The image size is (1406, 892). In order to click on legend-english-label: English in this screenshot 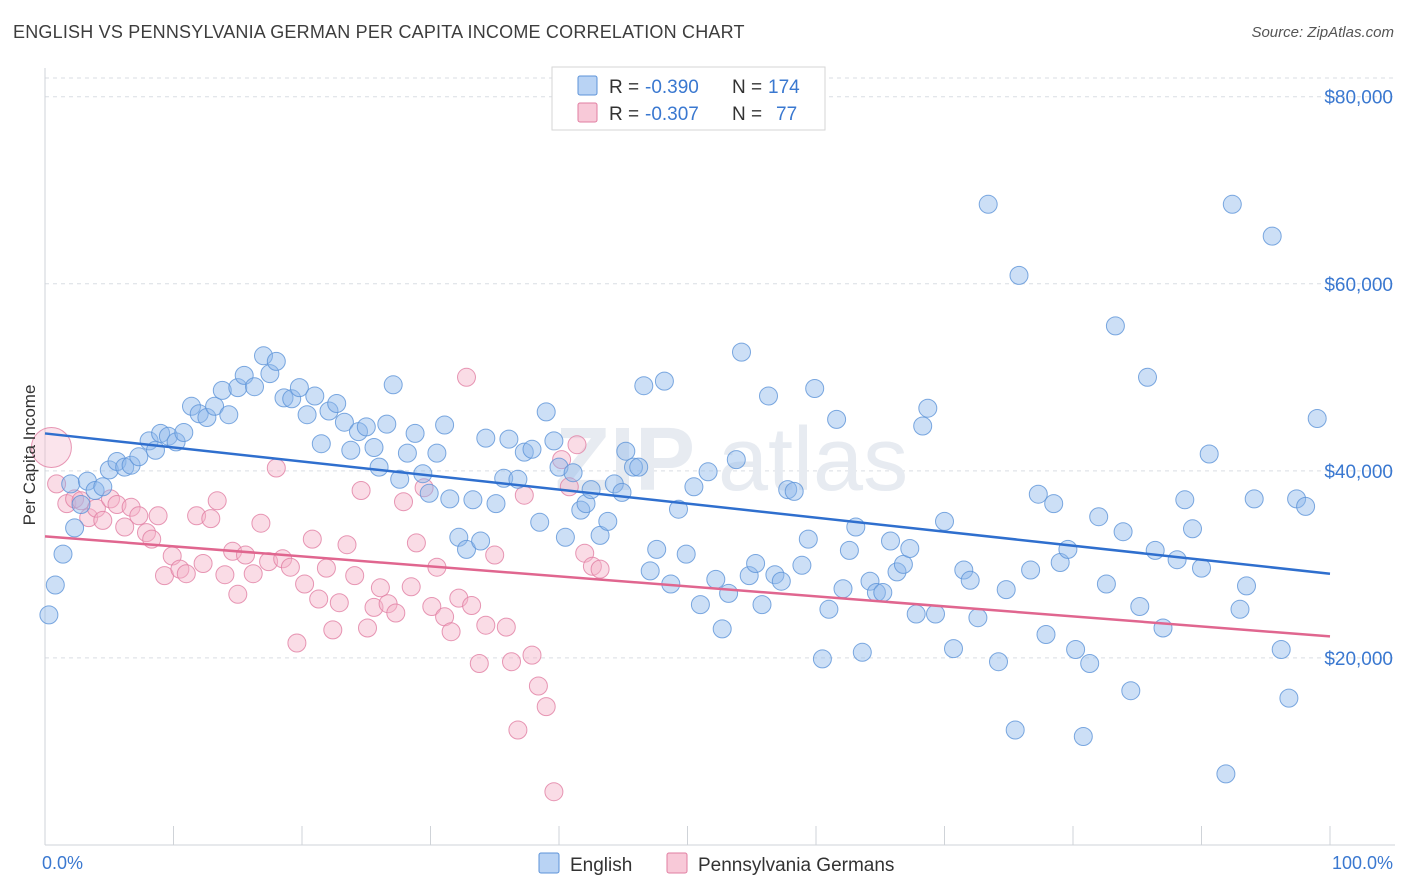, I will do `click(601, 865)`.